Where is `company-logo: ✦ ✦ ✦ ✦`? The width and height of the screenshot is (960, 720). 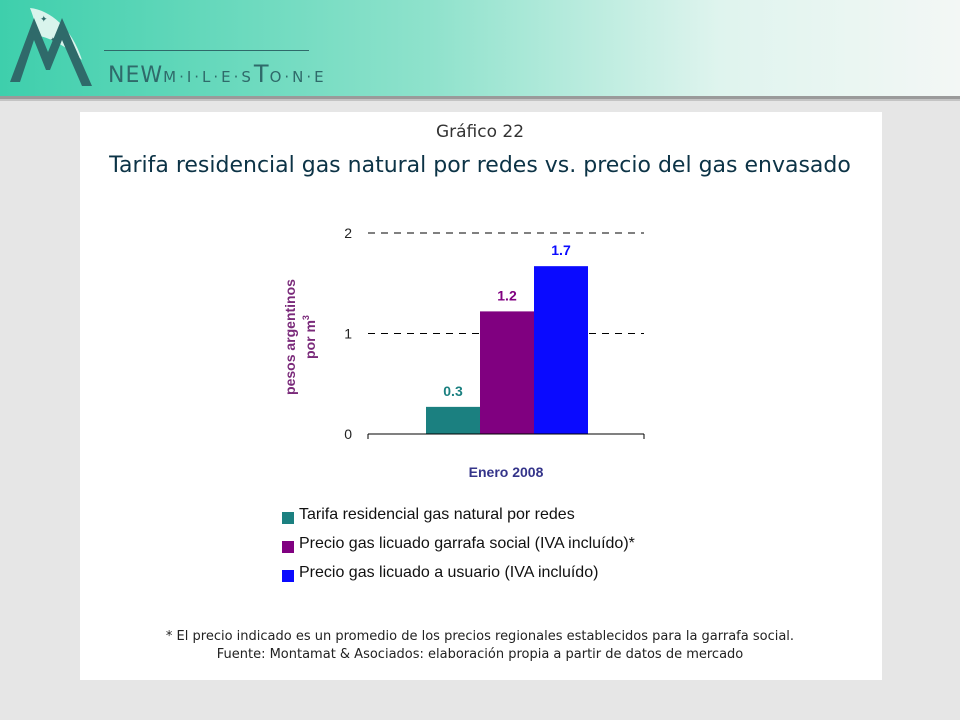
company-logo: ✦ ✦ ✦ ✦ is located at coordinates (51, 47).